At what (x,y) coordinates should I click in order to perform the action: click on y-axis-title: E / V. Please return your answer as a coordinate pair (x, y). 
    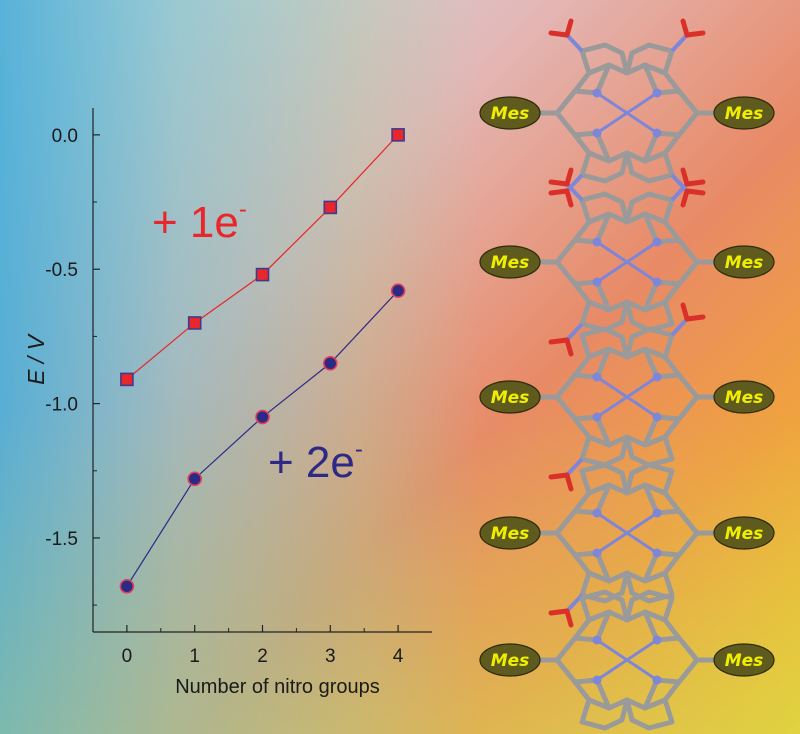
    Looking at the image, I should click on (36, 358).